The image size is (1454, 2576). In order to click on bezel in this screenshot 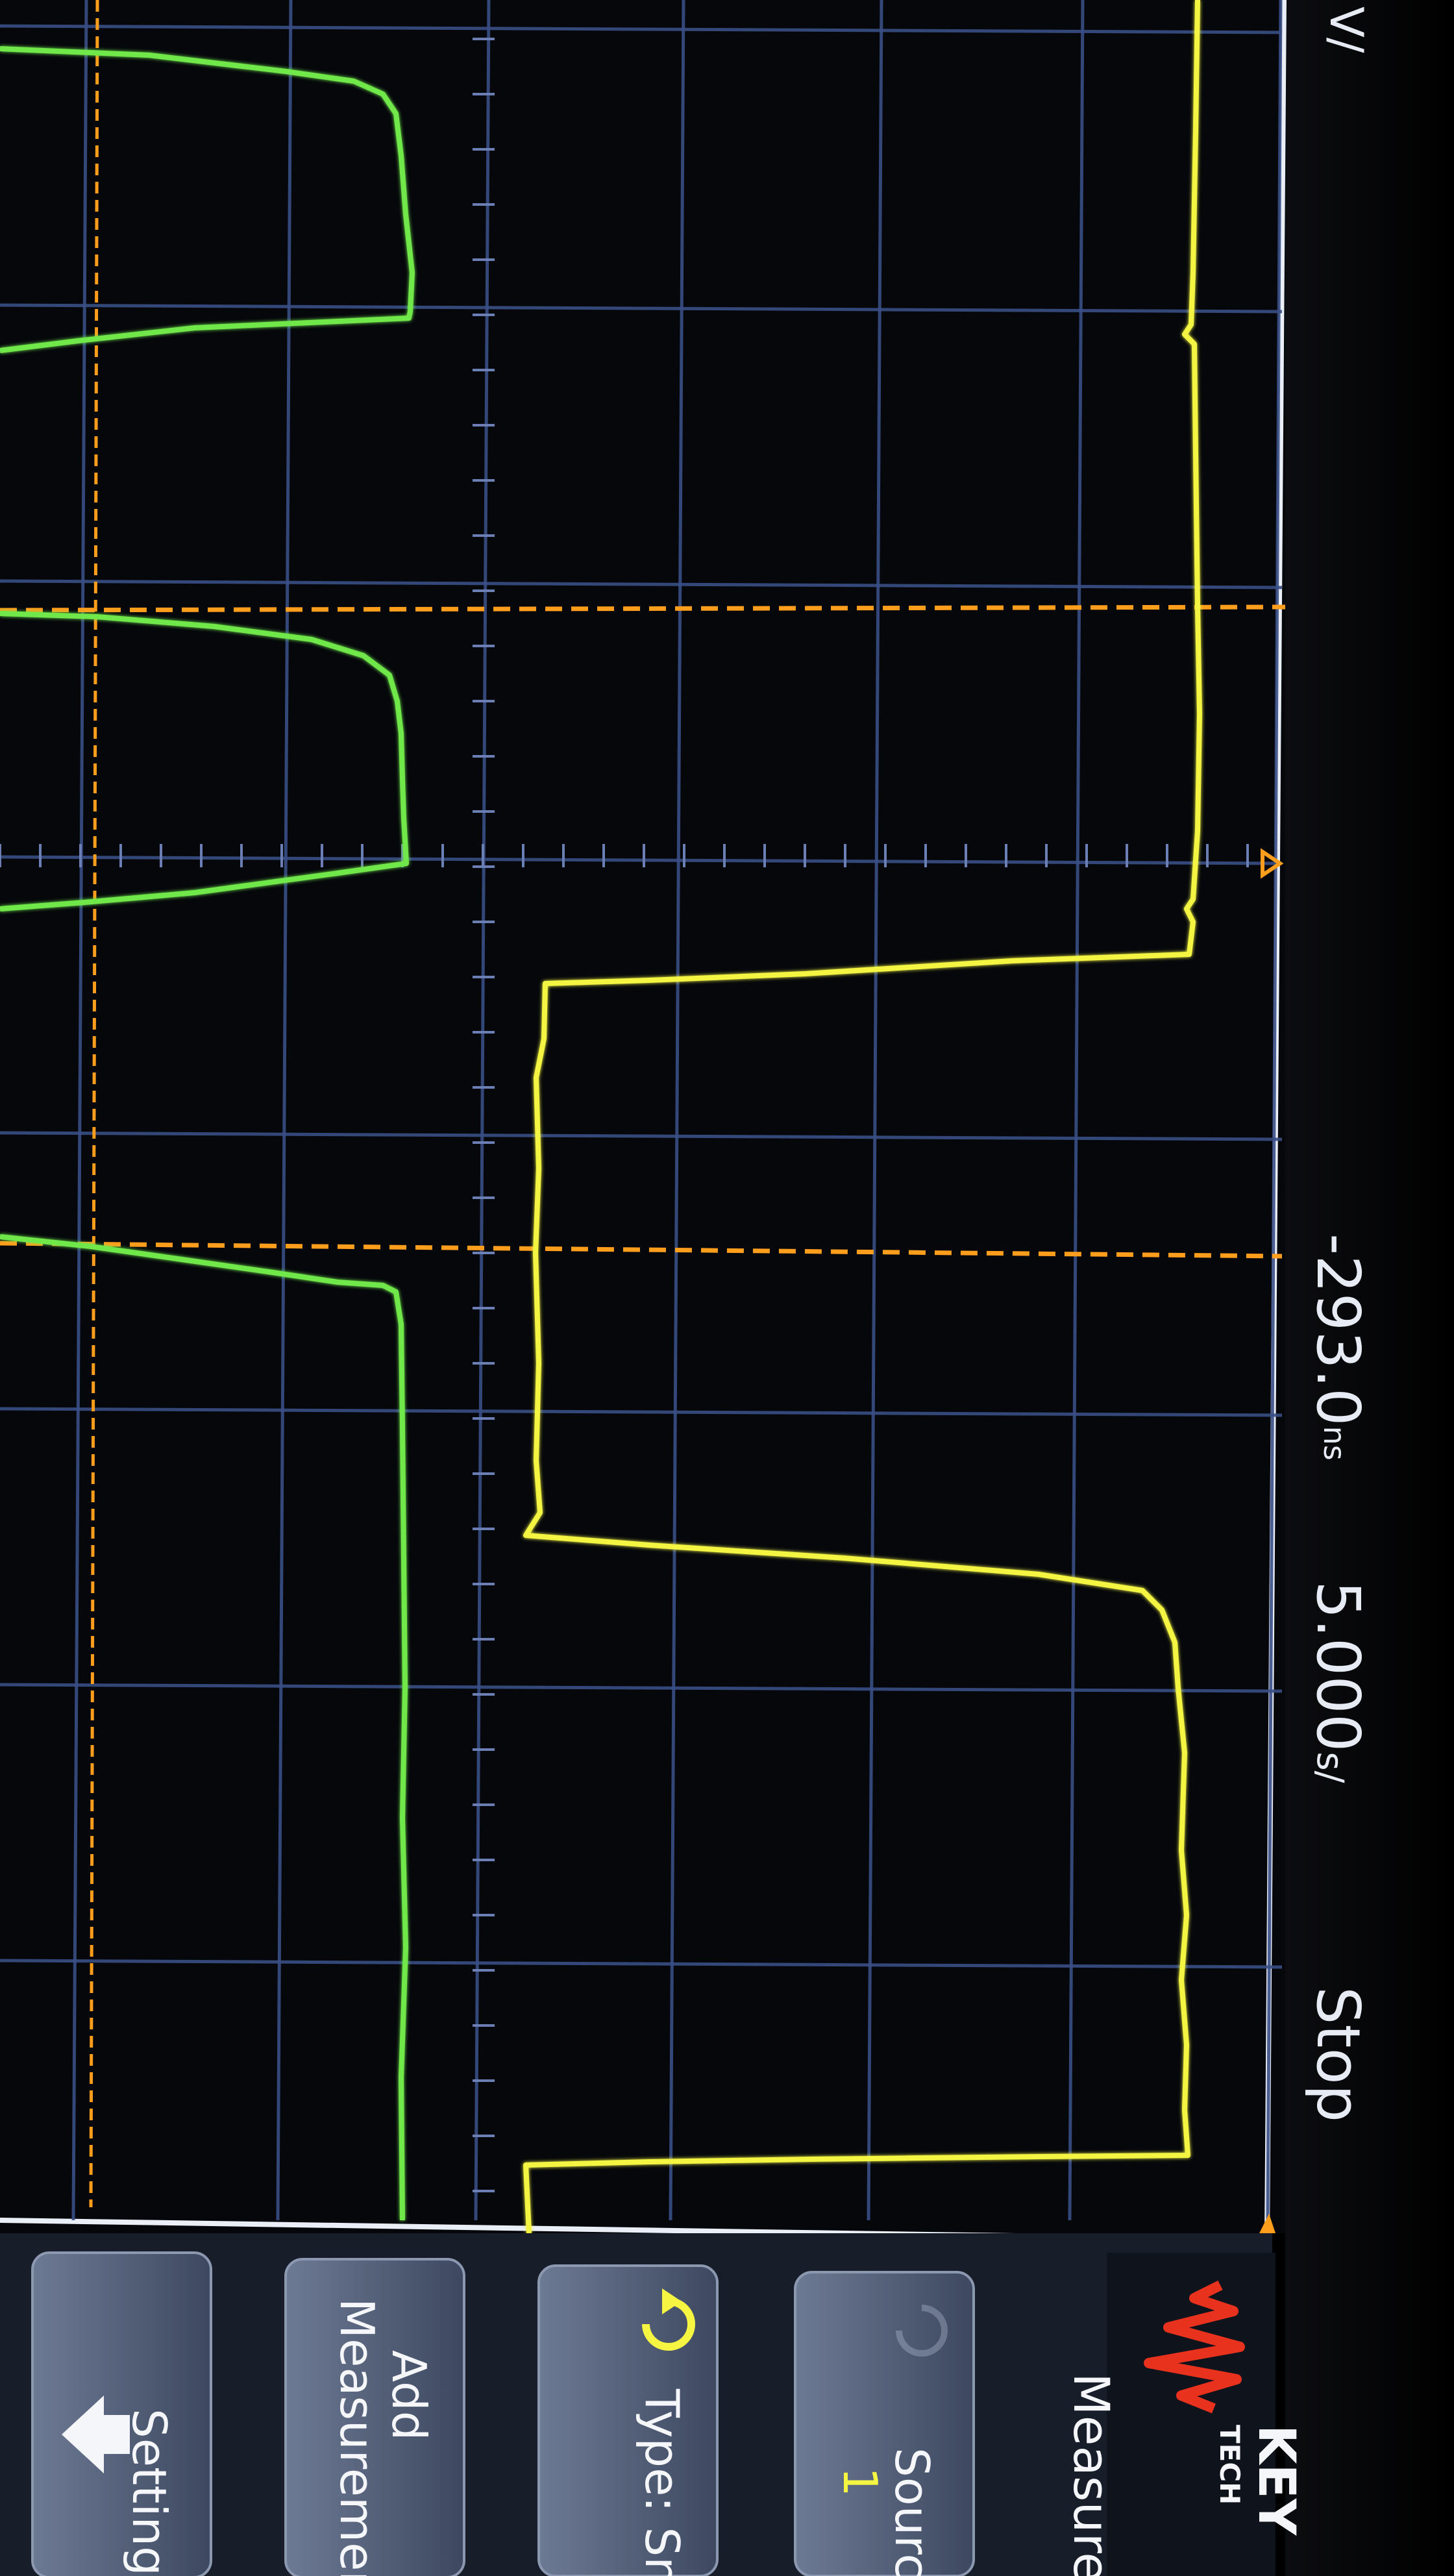, I will do `click(1369, 1288)`.